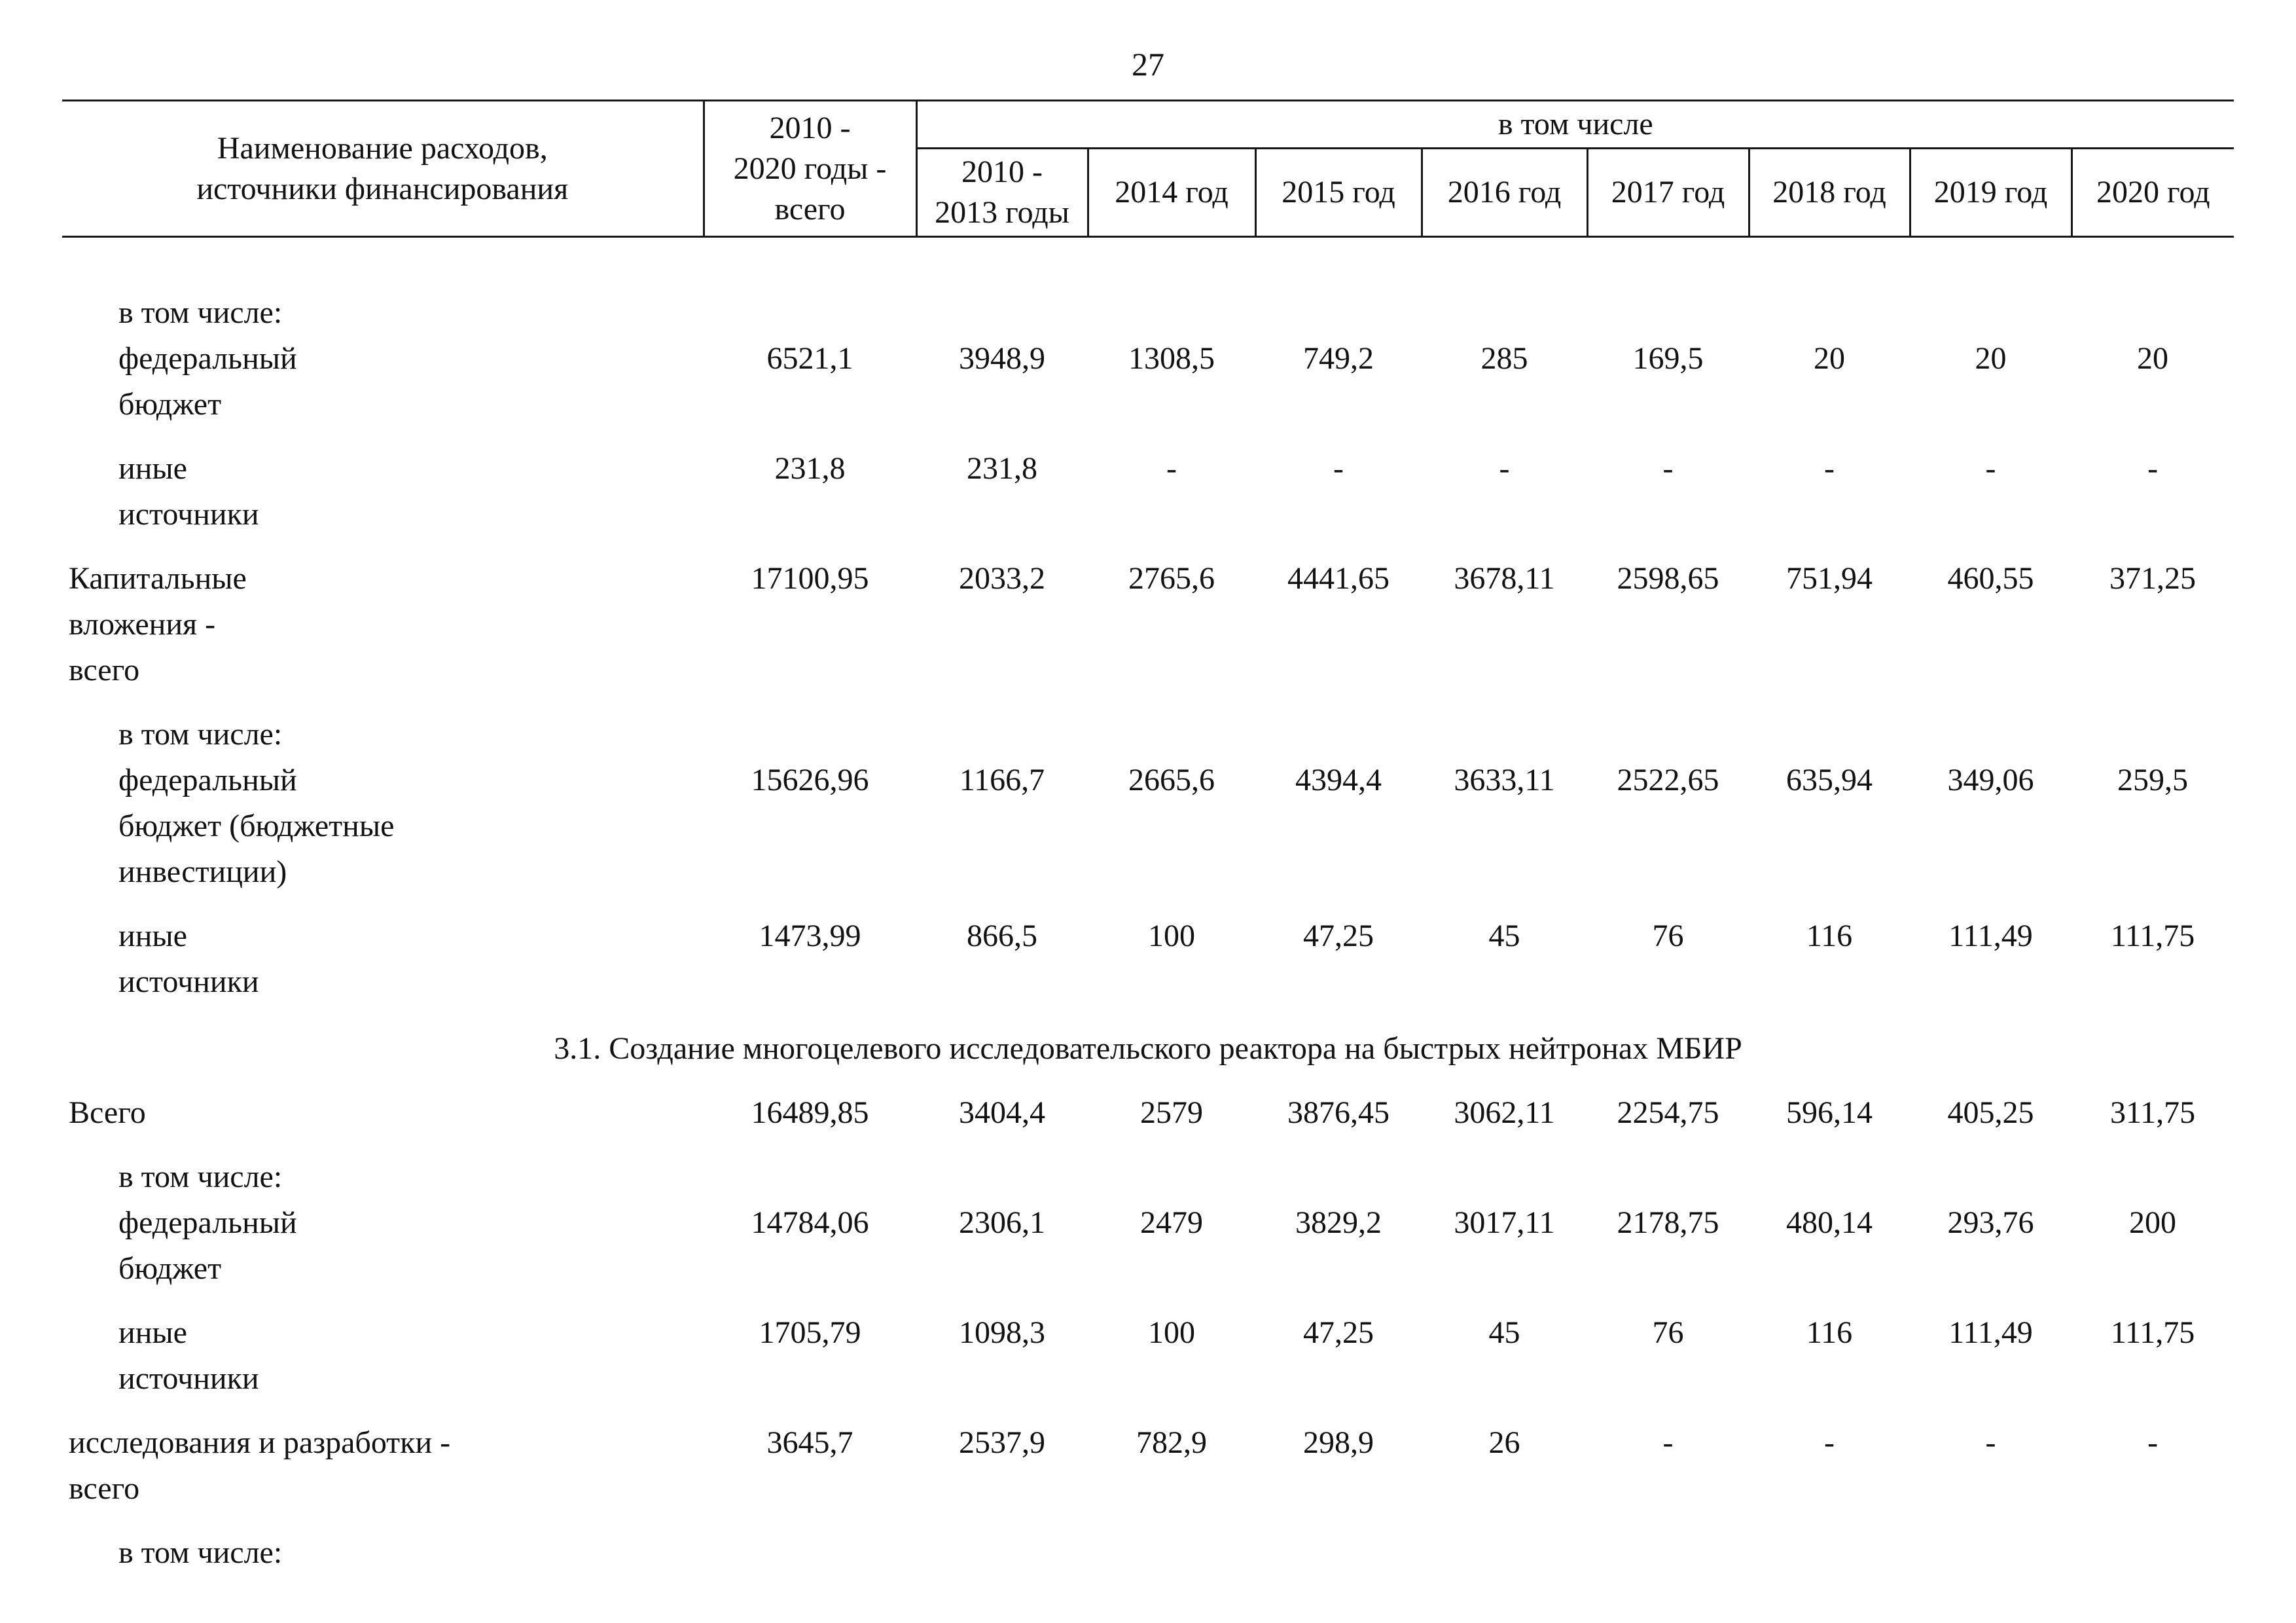 This screenshot has height=1623, width=2296. Describe the element at coordinates (1002, 1222) in the screenshot. I see `value-cell: 2306,1` at that location.